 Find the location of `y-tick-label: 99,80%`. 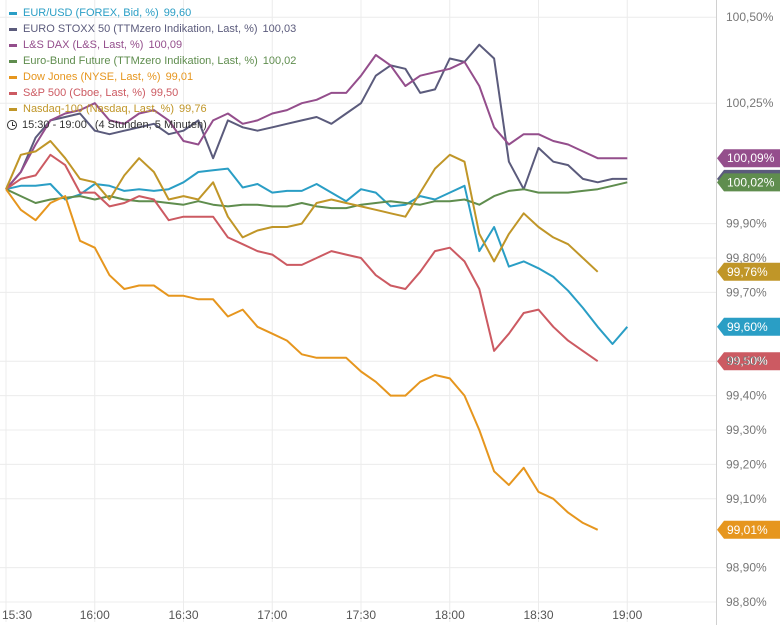

y-tick-label: 99,80% is located at coordinates (746, 258).